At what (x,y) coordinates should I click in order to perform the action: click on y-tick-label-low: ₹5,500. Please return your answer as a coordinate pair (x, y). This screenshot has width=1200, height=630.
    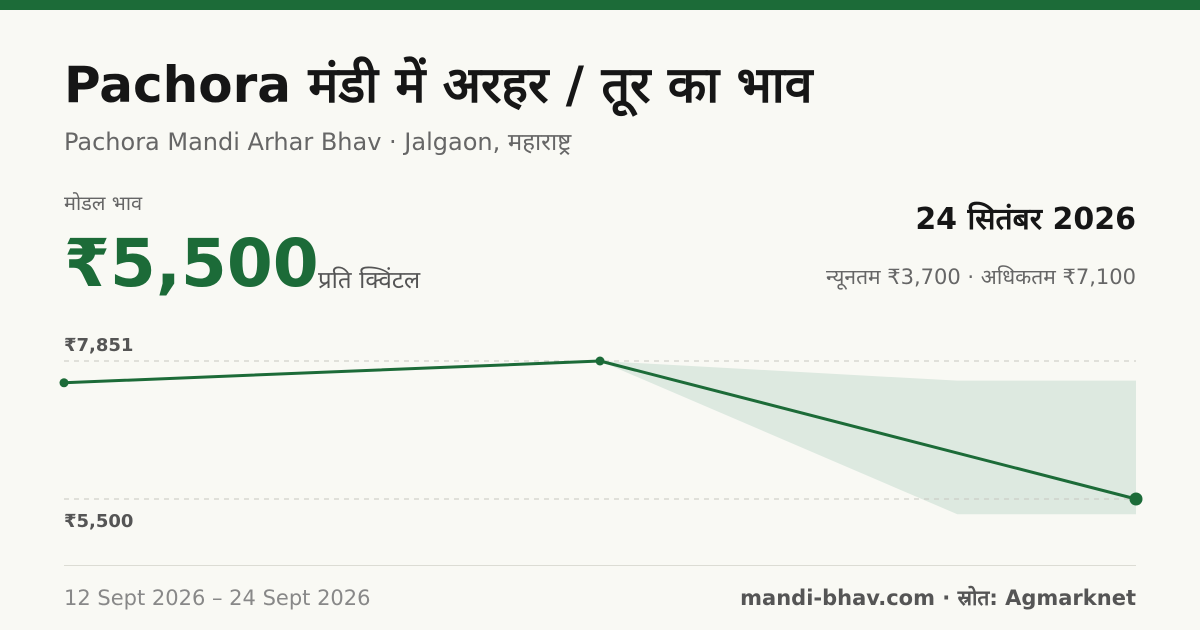
    Looking at the image, I should click on (98, 521).